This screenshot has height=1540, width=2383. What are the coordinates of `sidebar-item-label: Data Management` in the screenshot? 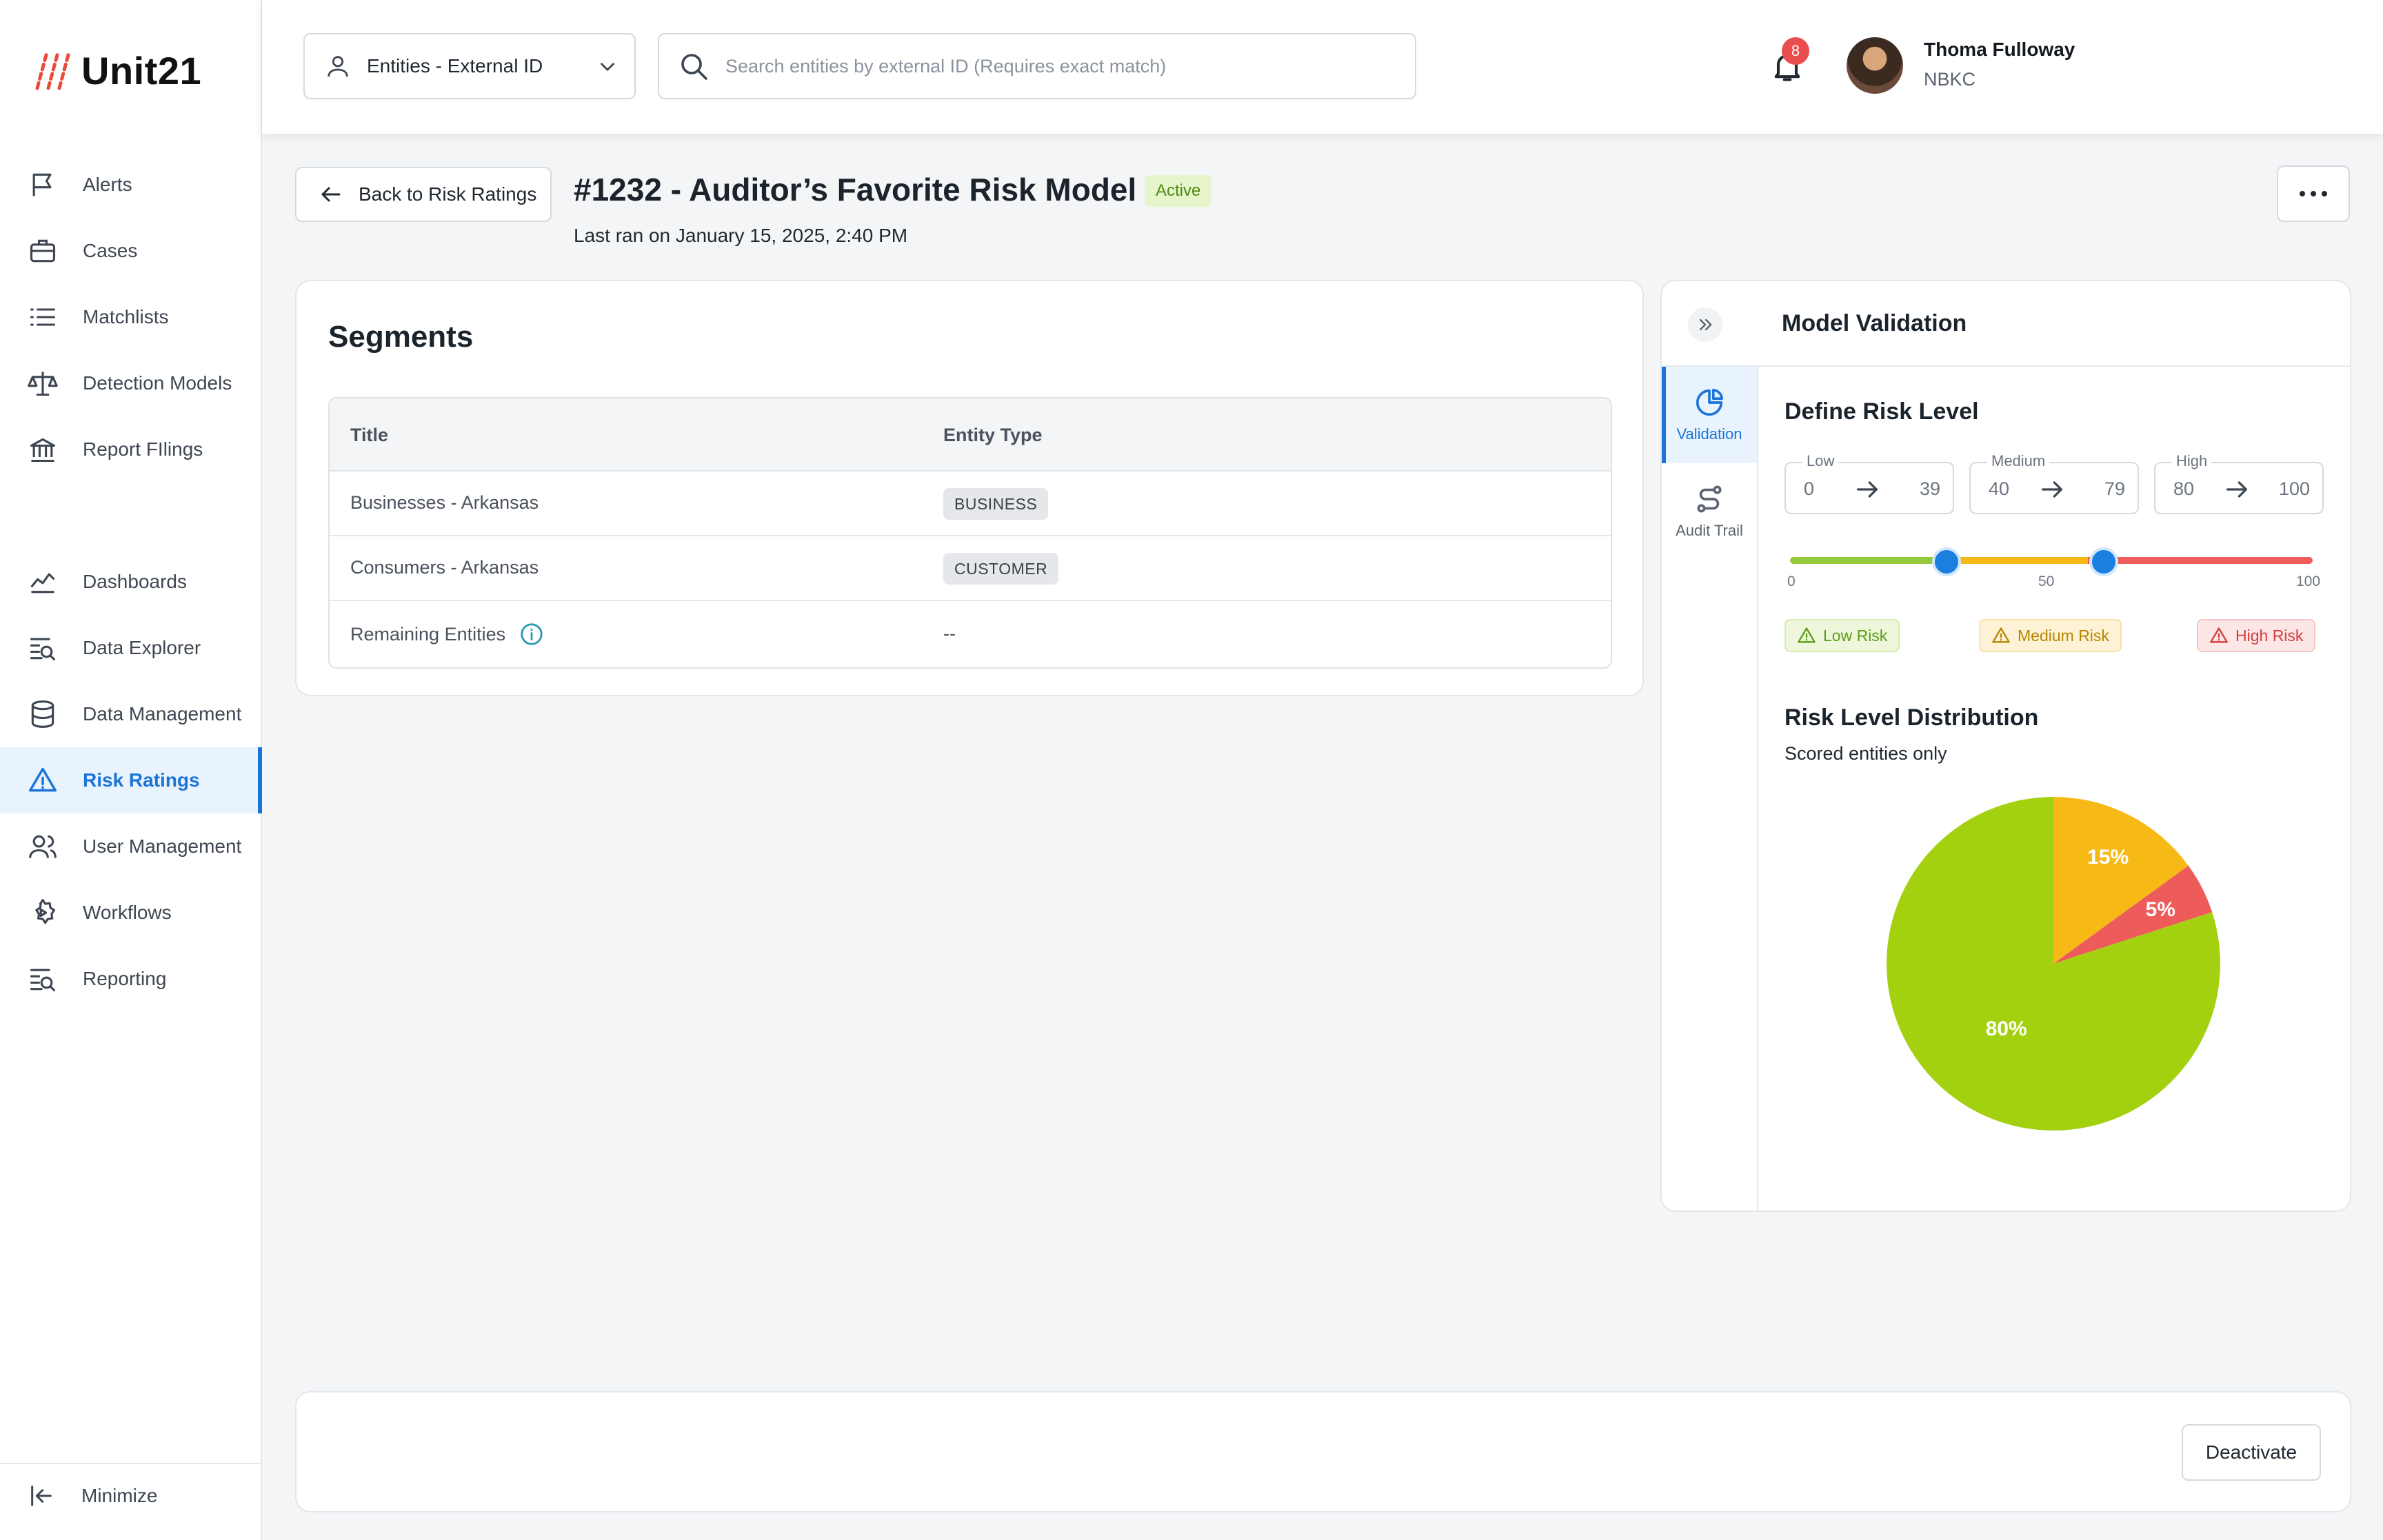 It's located at (162, 714).